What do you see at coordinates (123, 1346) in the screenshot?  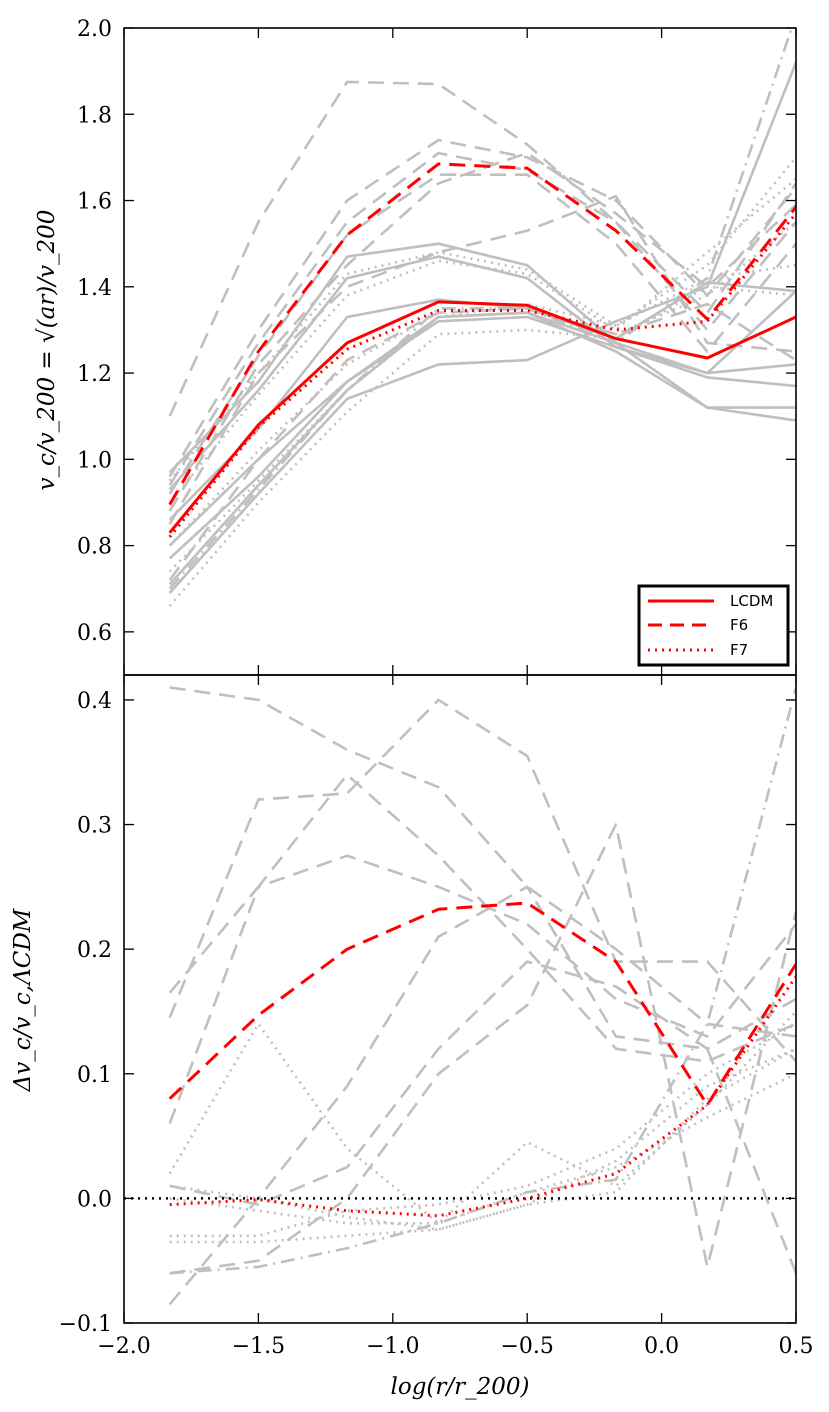 I see `x-tick-label: −2.0` at bounding box center [123, 1346].